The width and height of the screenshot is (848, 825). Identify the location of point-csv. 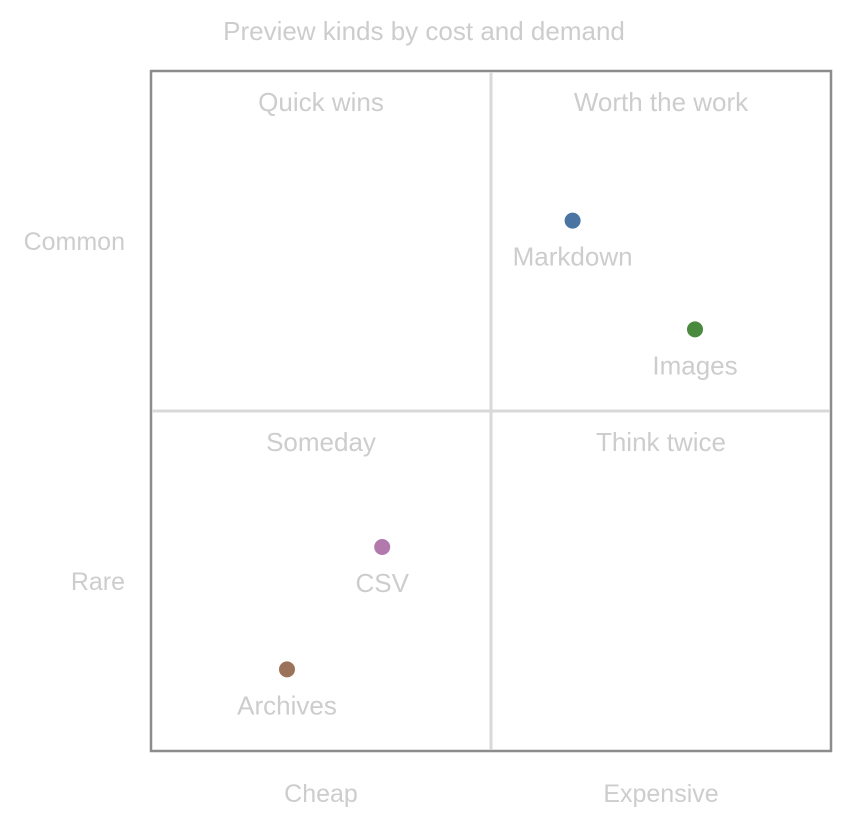
(382, 547).